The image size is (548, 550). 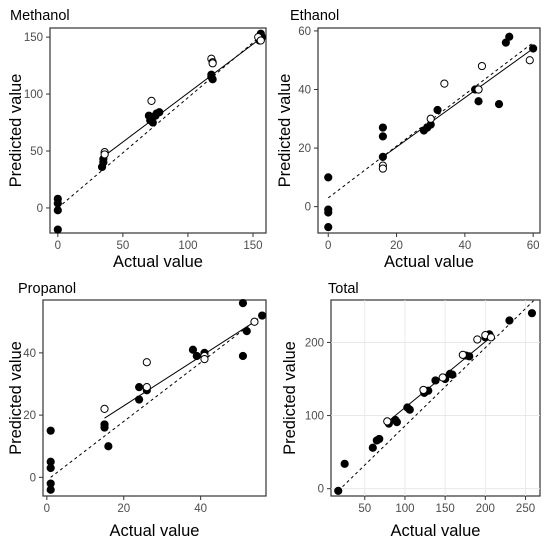 I want to click on total-panel-title: Total, so click(x=343, y=289).